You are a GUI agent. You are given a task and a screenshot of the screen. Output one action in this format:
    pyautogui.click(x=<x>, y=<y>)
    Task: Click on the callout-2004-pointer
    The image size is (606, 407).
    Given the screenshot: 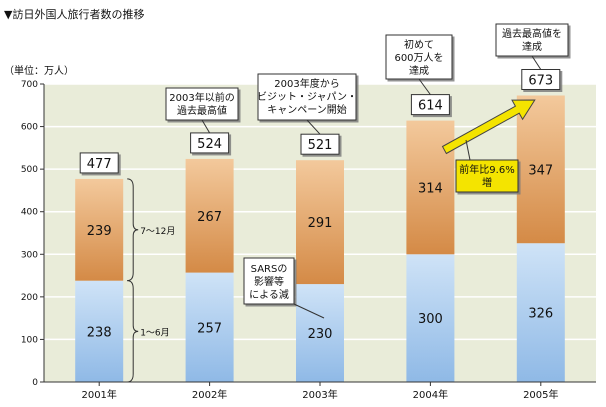 What is the action you would take?
    pyautogui.click(x=424, y=86)
    